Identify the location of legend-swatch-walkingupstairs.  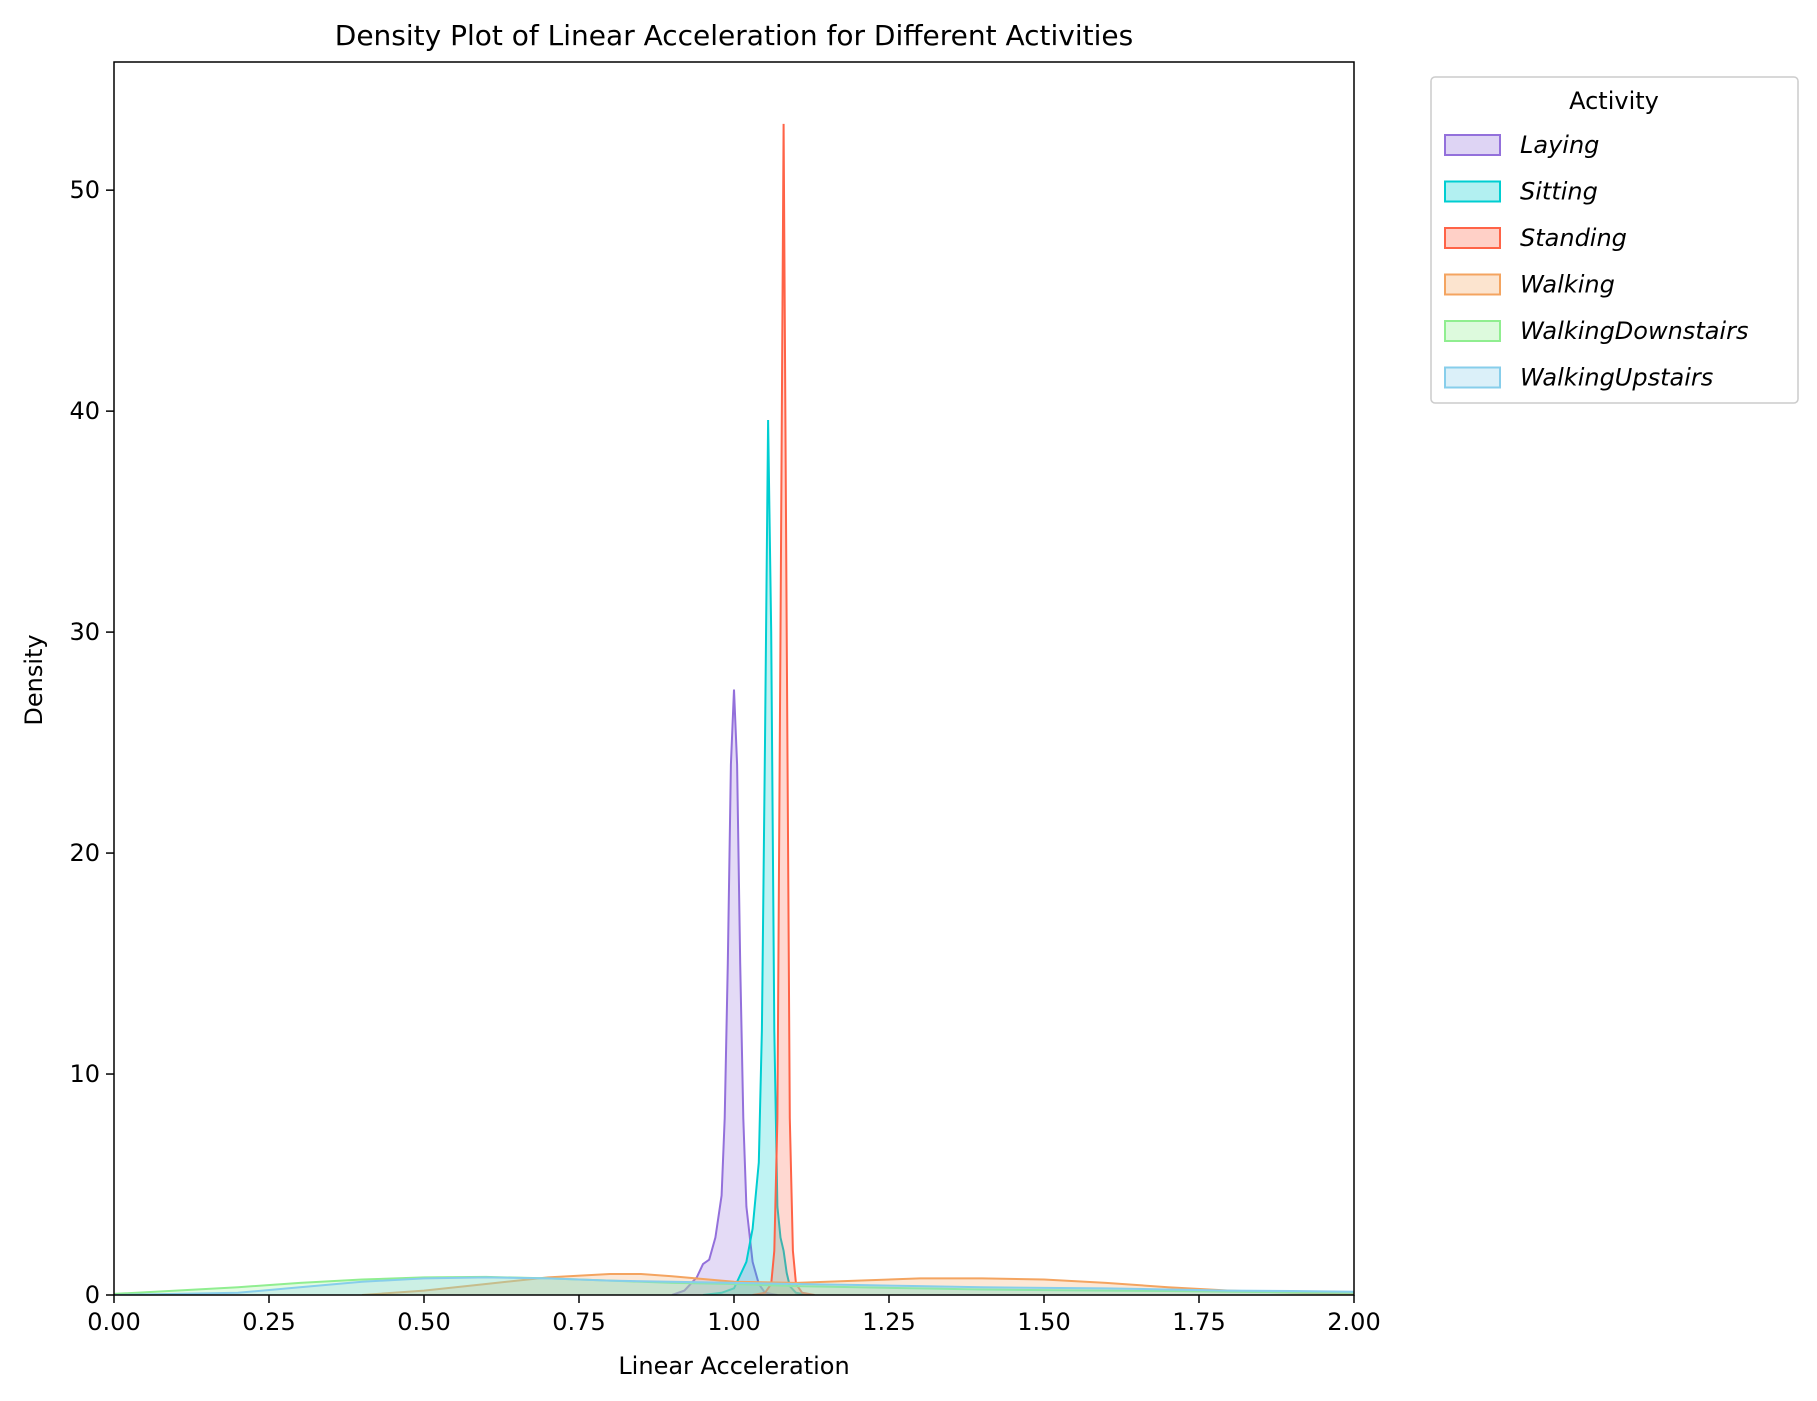
(1472, 377).